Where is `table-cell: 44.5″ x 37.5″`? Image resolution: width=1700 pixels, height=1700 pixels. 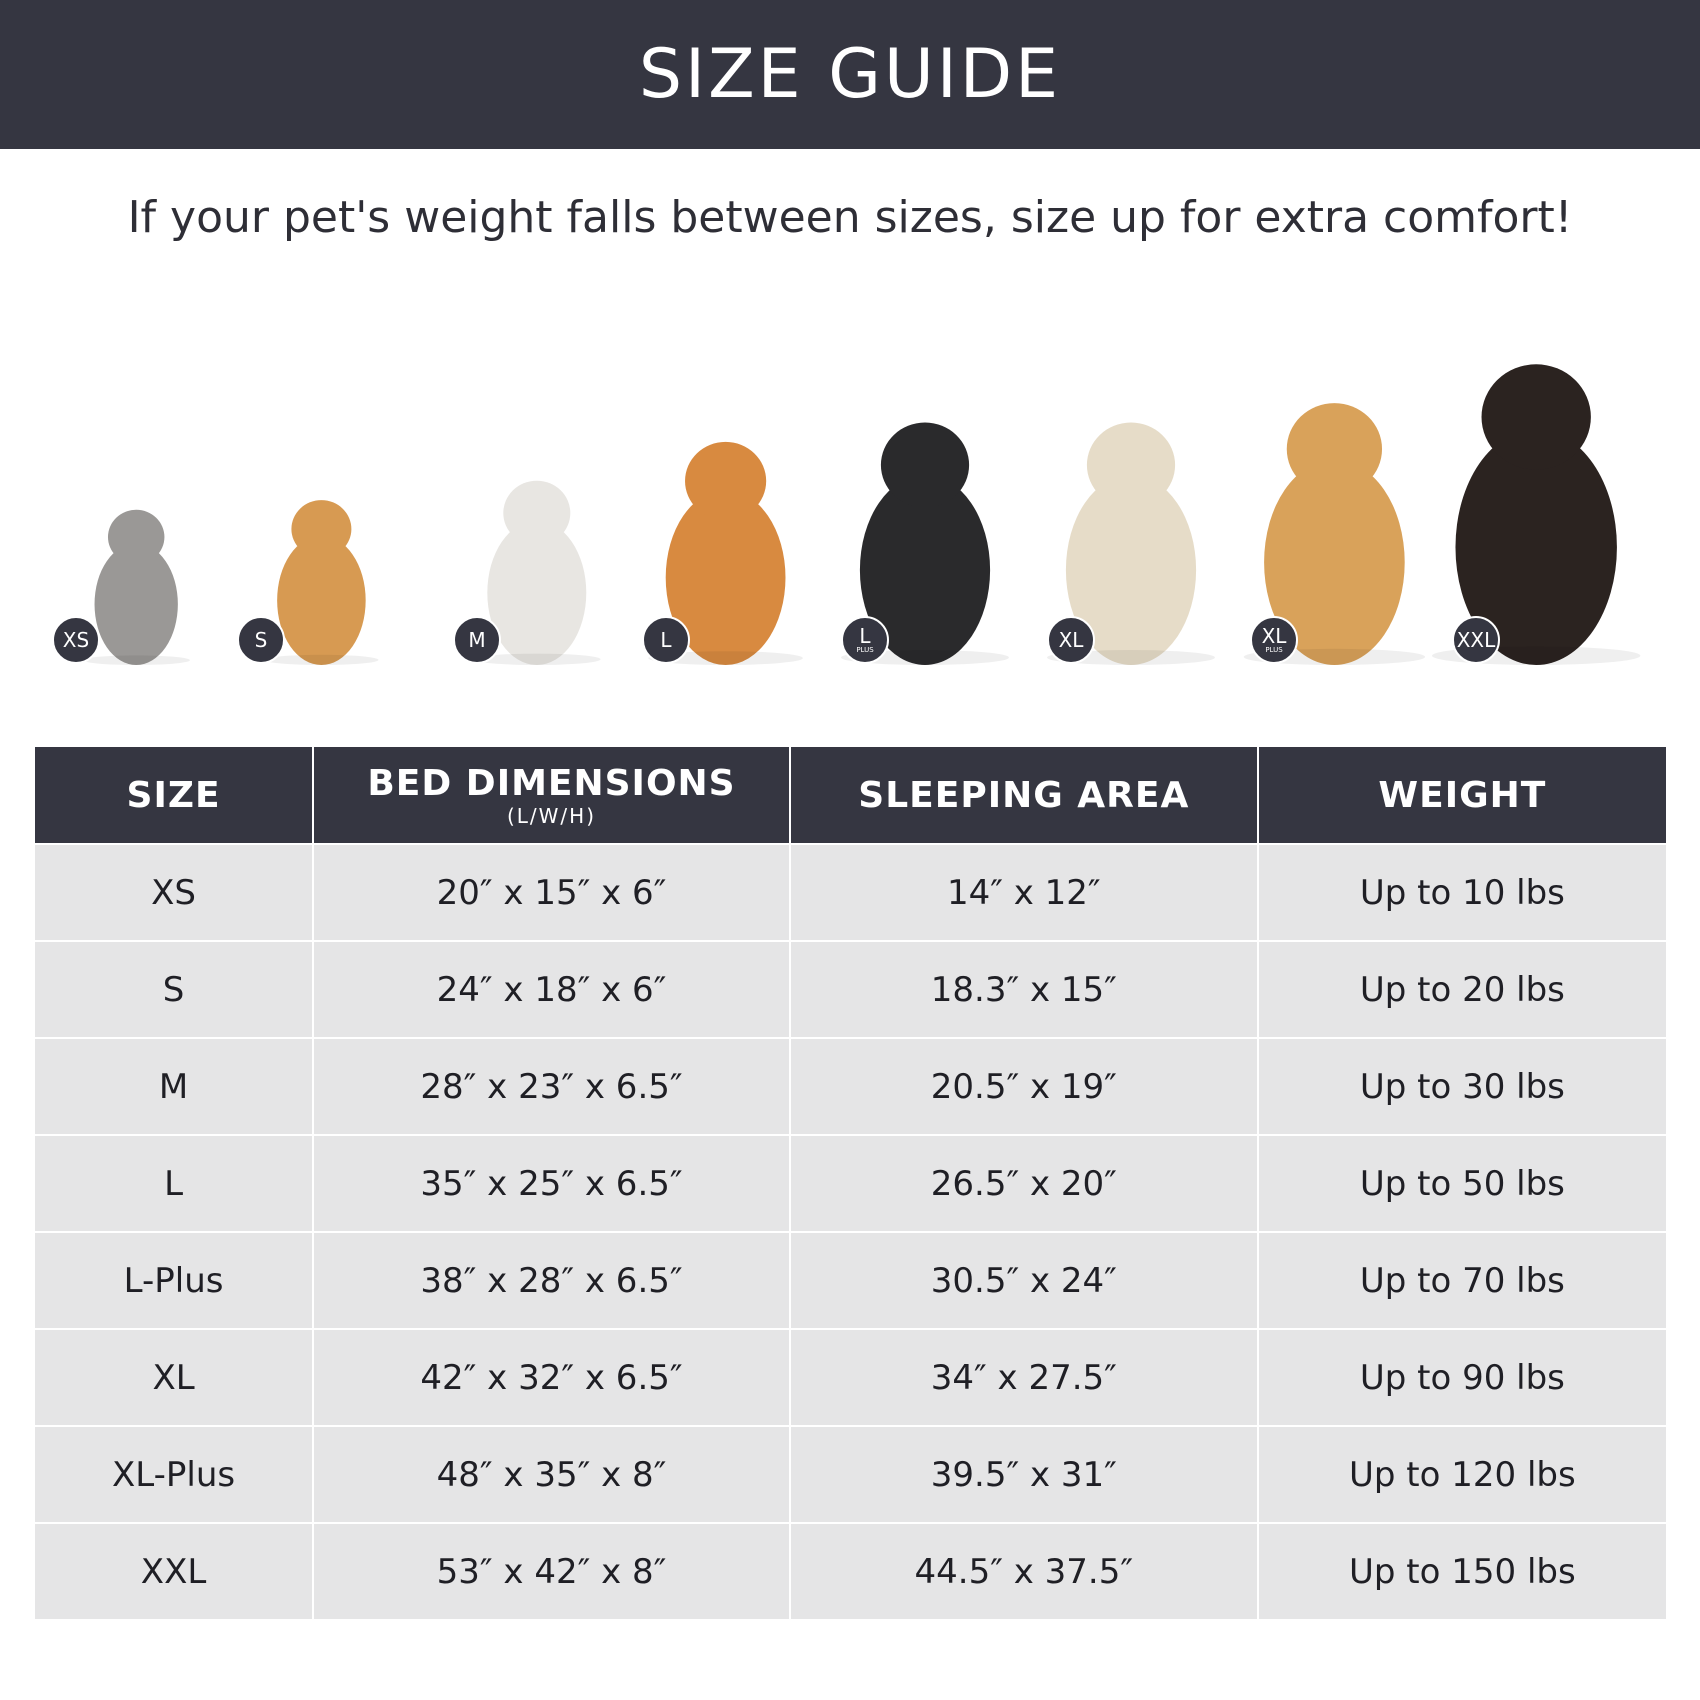
table-cell: 44.5″ x 37.5″ is located at coordinates (1023, 1570).